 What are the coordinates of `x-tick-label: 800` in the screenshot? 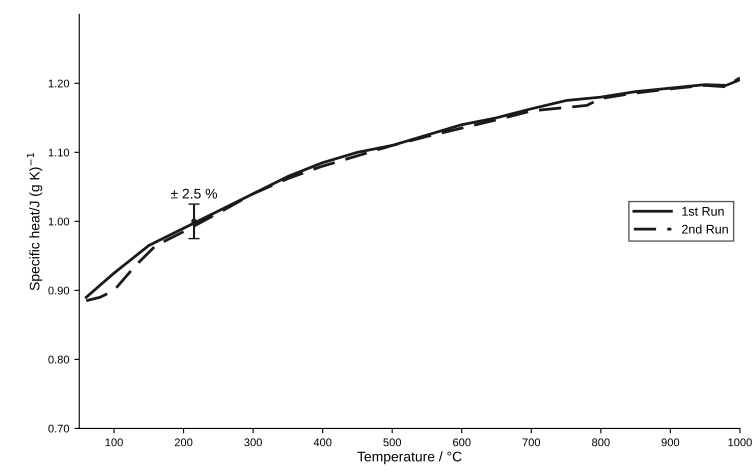 It's located at (601, 442).